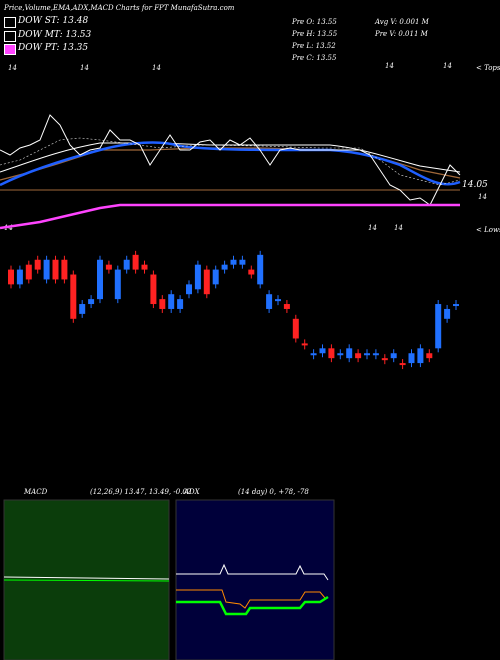 The image size is (500, 660). I want to click on ema-dotted-line, so click(230, 161).